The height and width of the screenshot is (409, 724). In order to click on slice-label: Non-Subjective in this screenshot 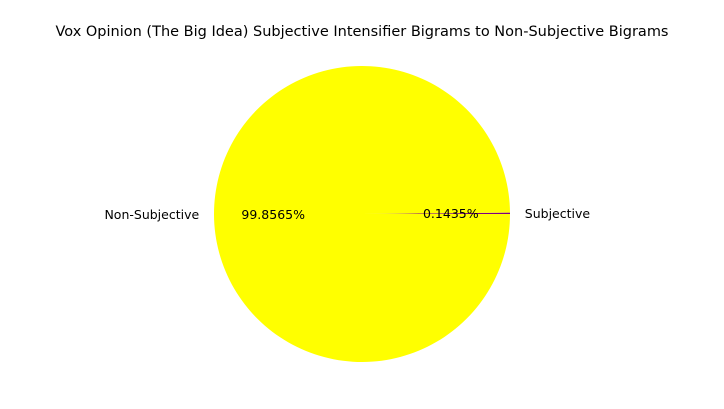, I will do `click(151, 214)`.